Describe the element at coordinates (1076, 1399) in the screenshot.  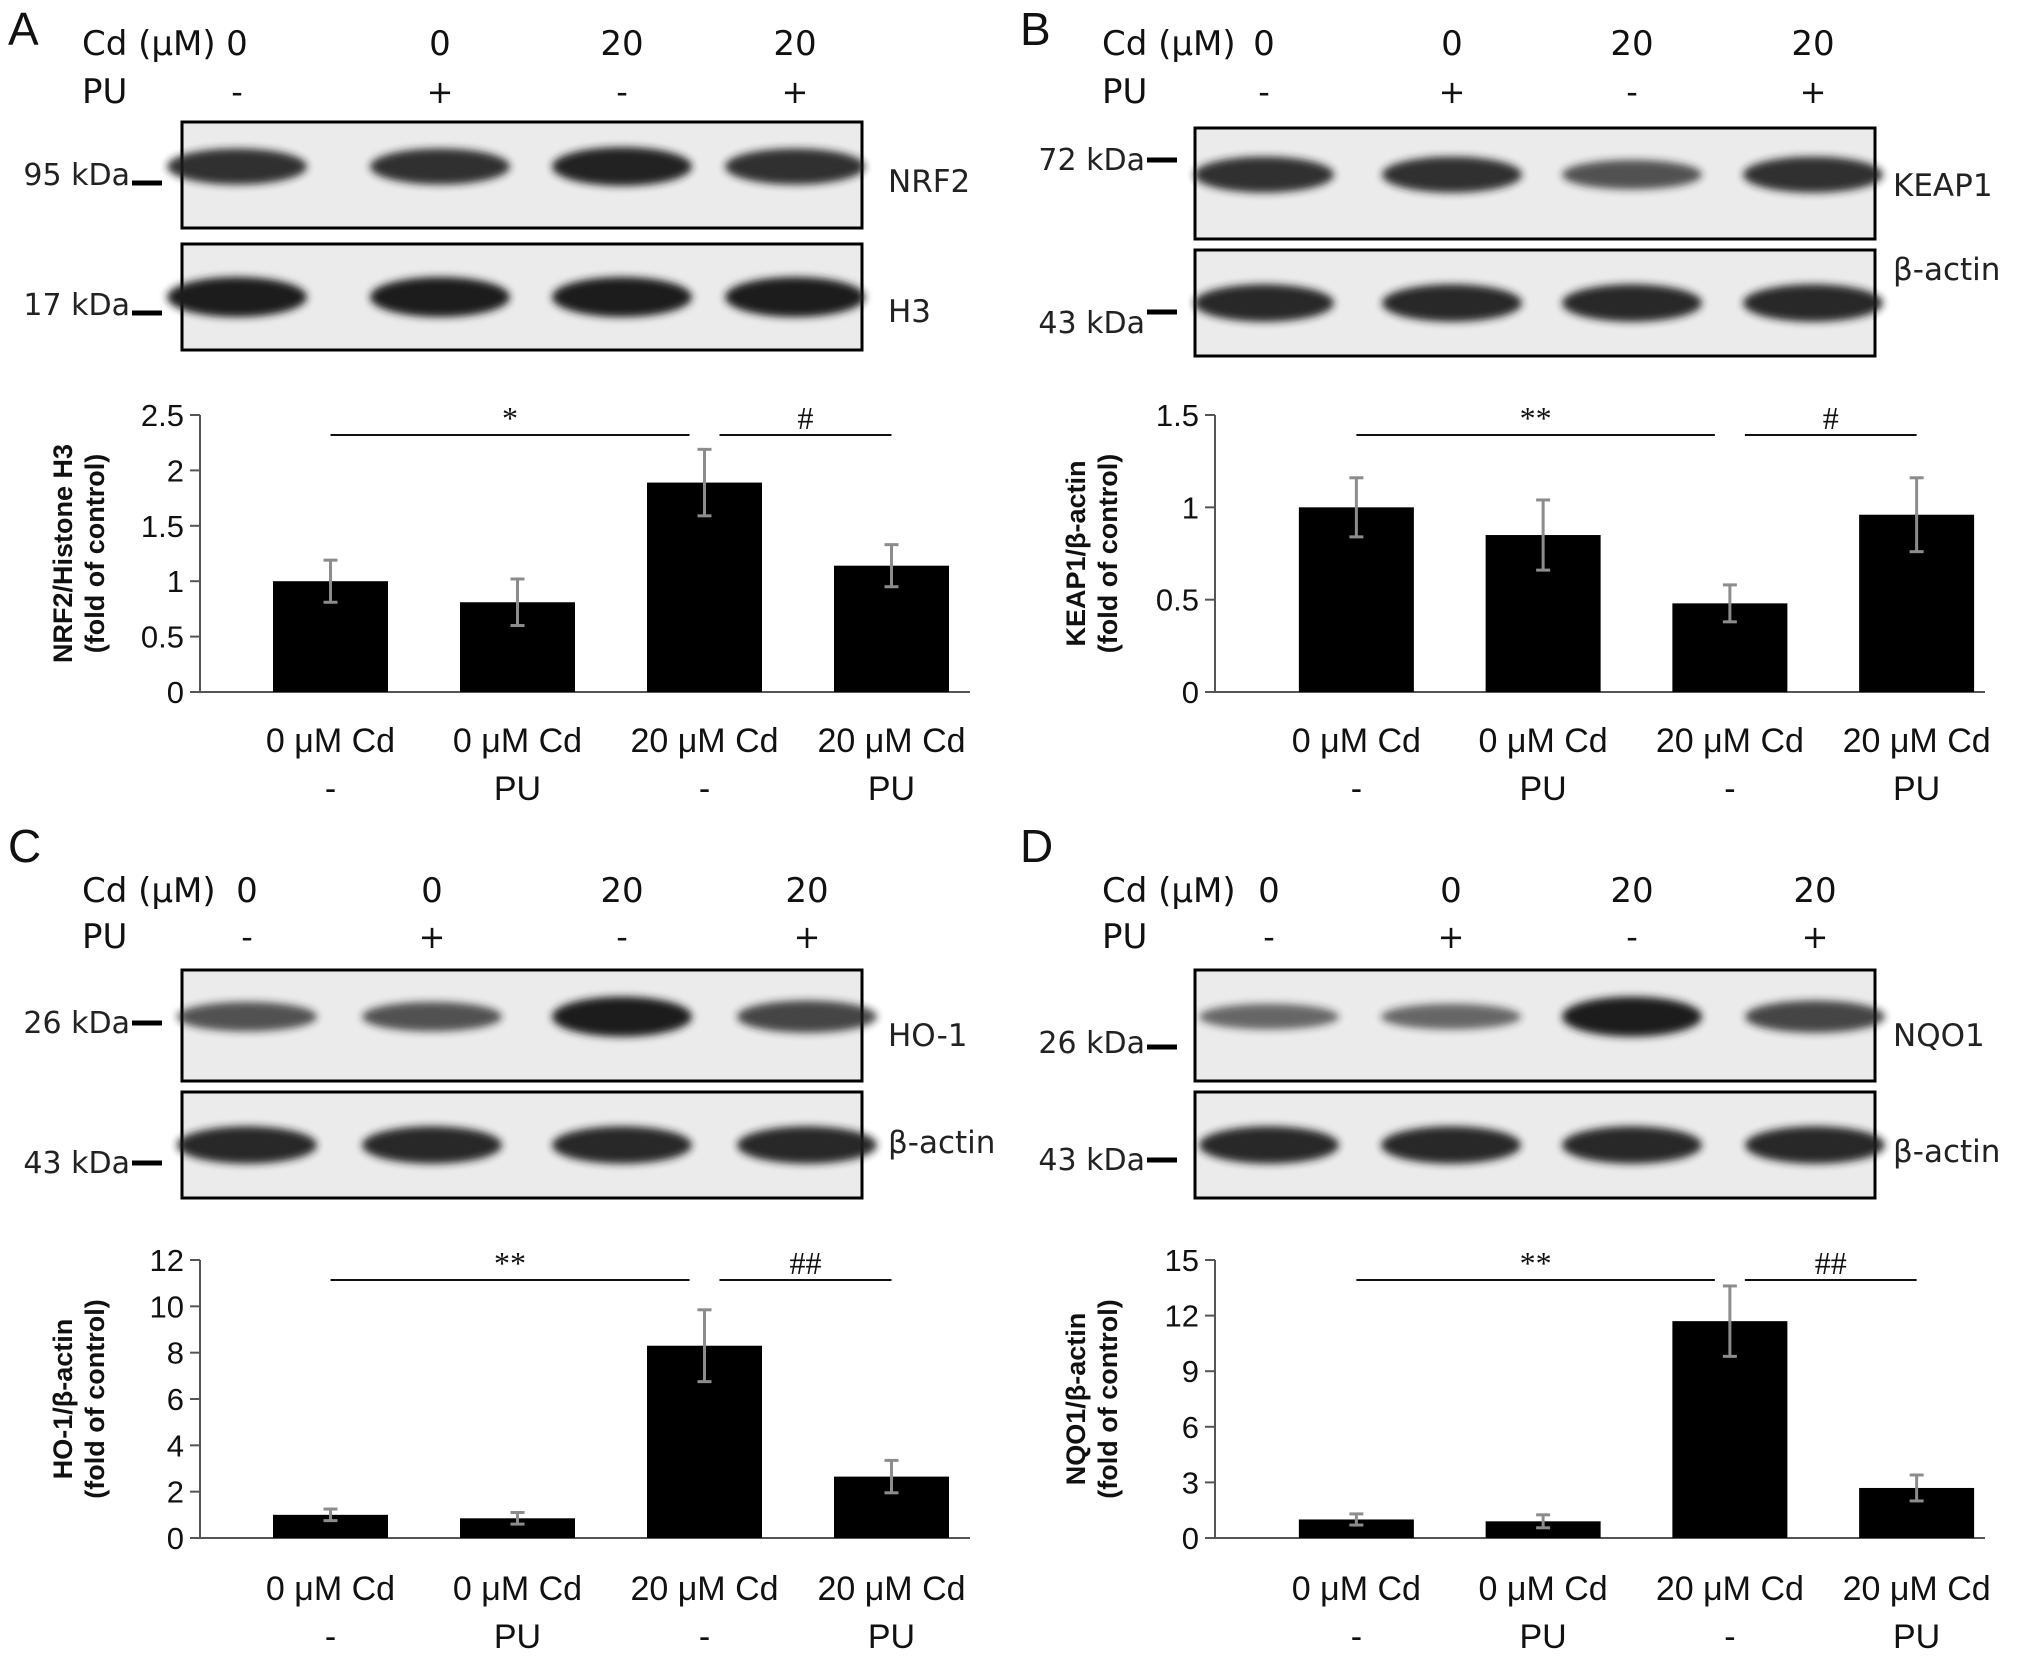
I see `y-axis-label-line1: NQO1/β-actin` at that location.